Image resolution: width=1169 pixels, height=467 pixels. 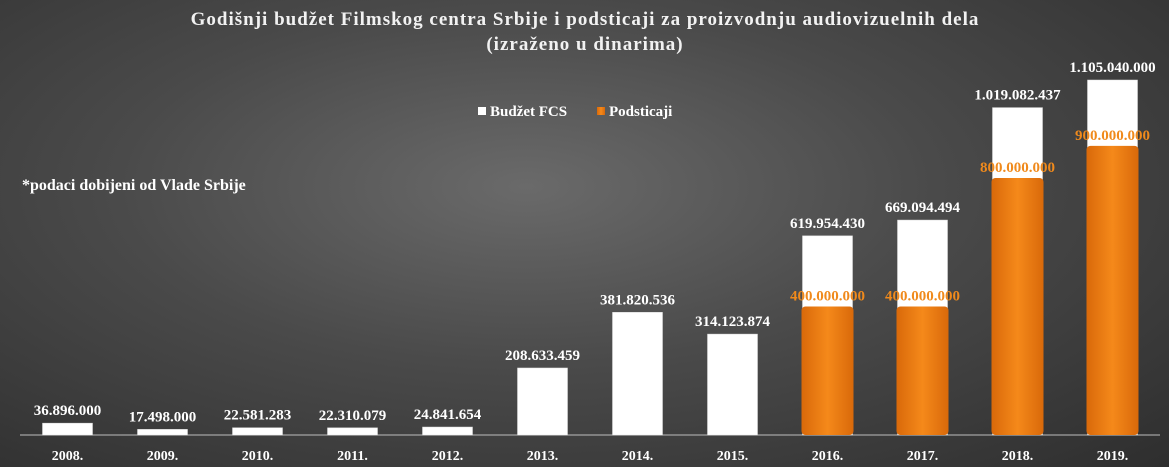 What do you see at coordinates (448, 456) in the screenshot?
I see `x-tick-label: 2012.` at bounding box center [448, 456].